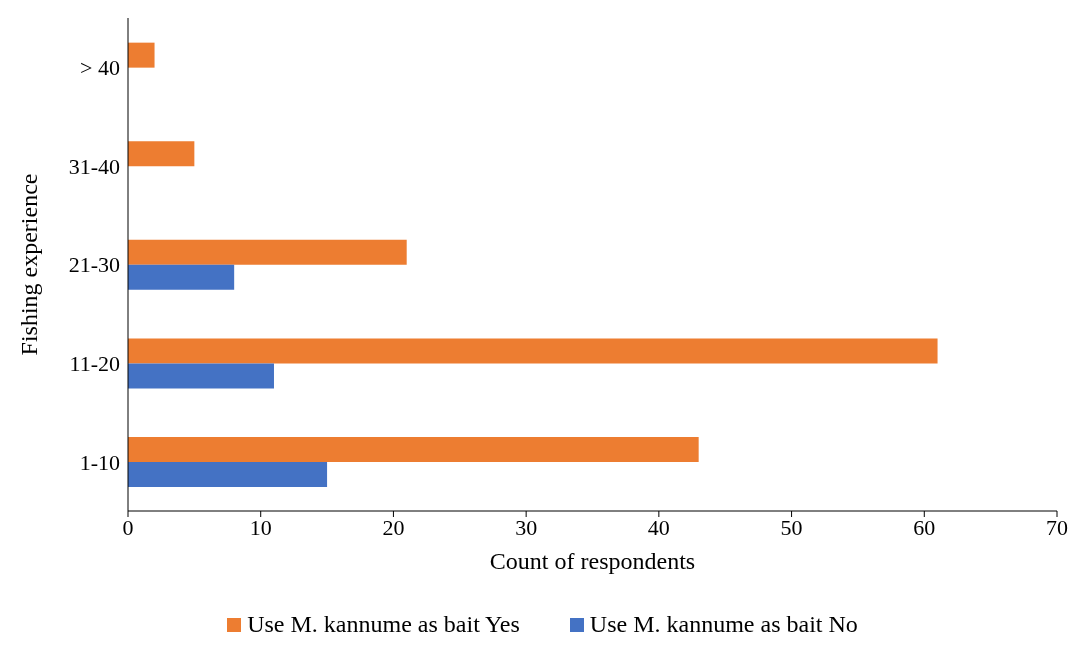 The height and width of the screenshot is (651, 1083). I want to click on y-tick-label: > 40, so click(100, 68).